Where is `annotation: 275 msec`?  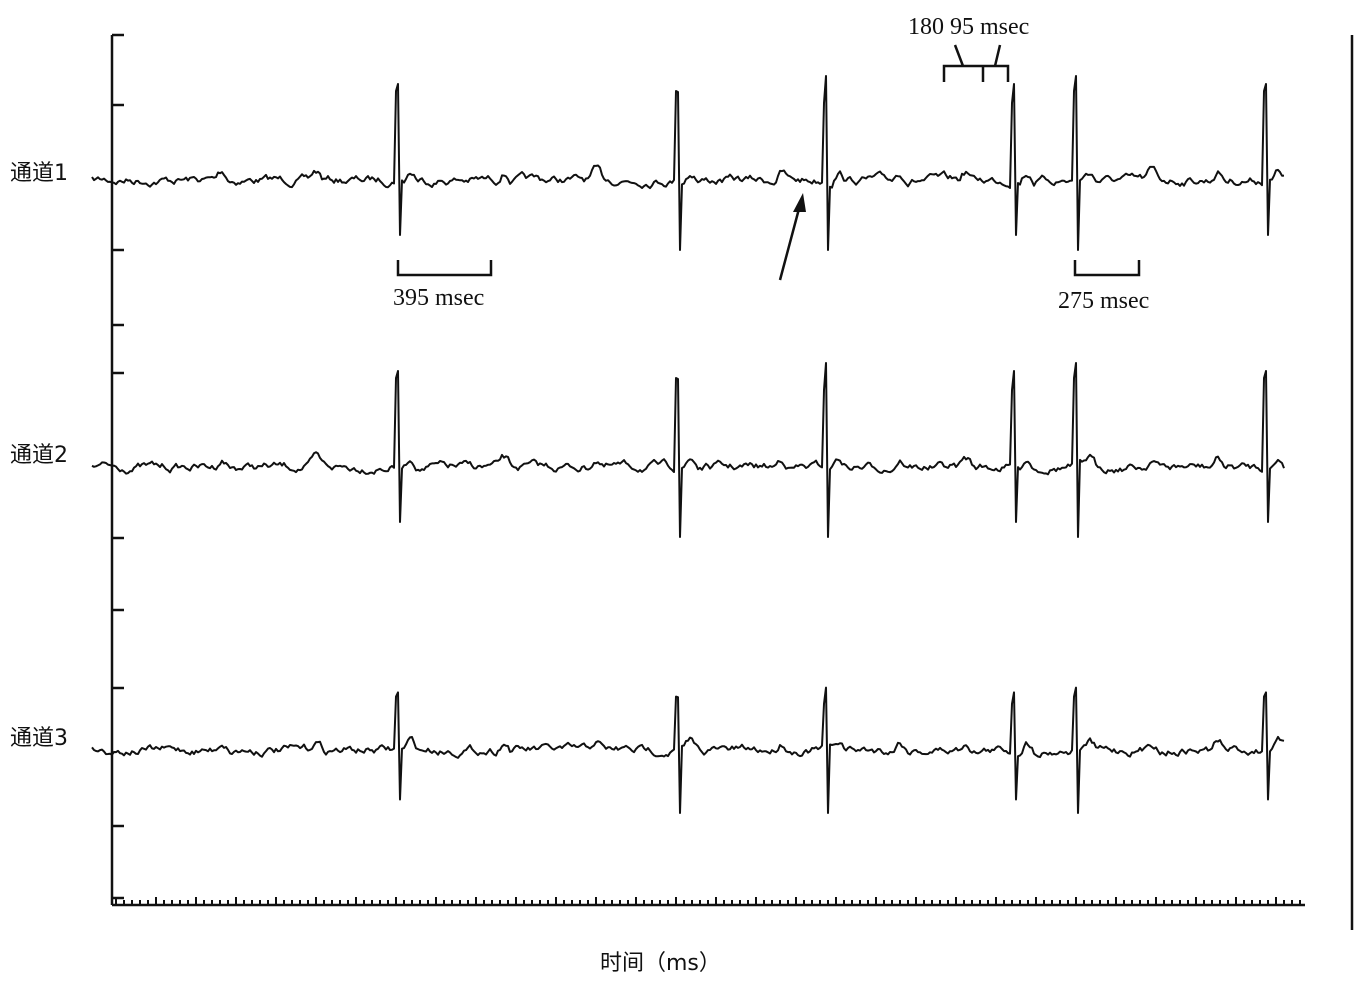 annotation: 275 msec is located at coordinates (1103, 301).